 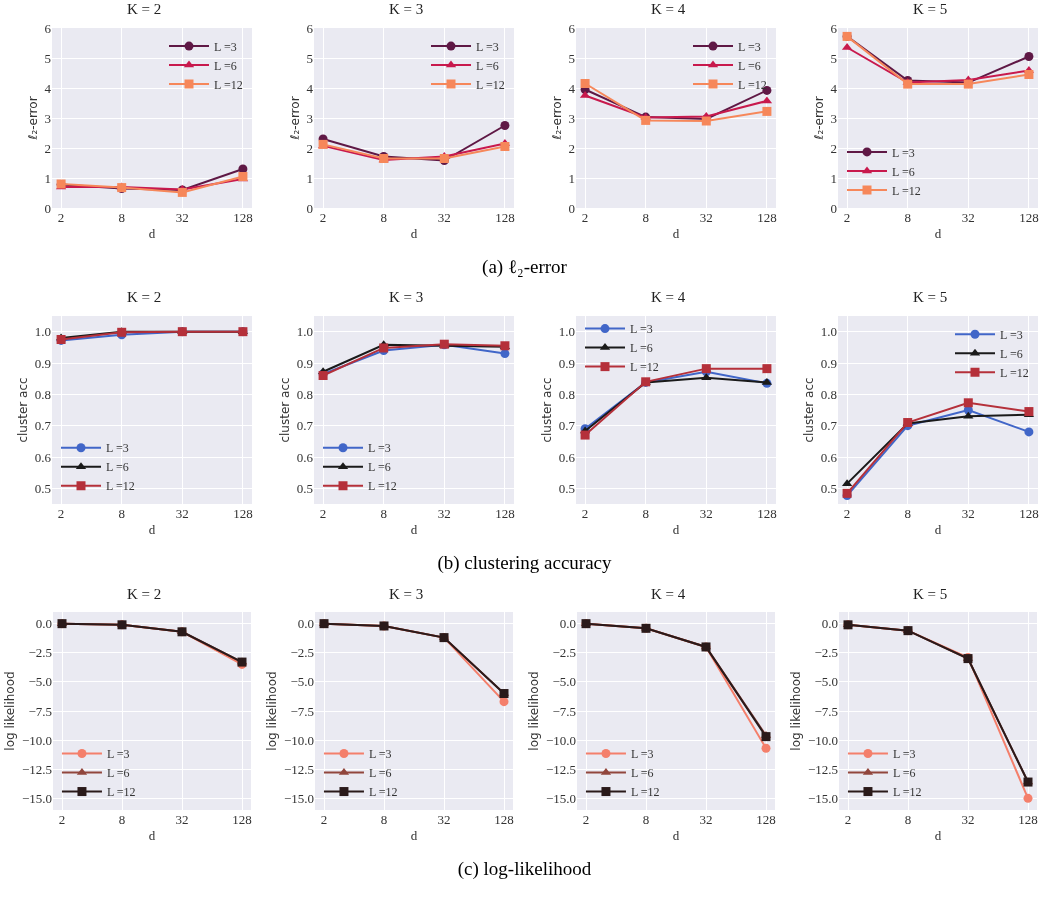 I want to click on chart-title: K = 2, so click(x=144, y=297).